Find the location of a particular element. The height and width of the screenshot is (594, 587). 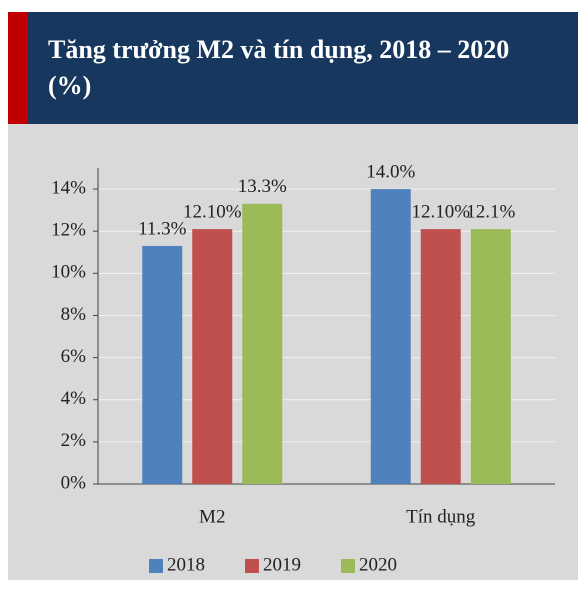

y-tick-label: 4% is located at coordinates (74, 398).